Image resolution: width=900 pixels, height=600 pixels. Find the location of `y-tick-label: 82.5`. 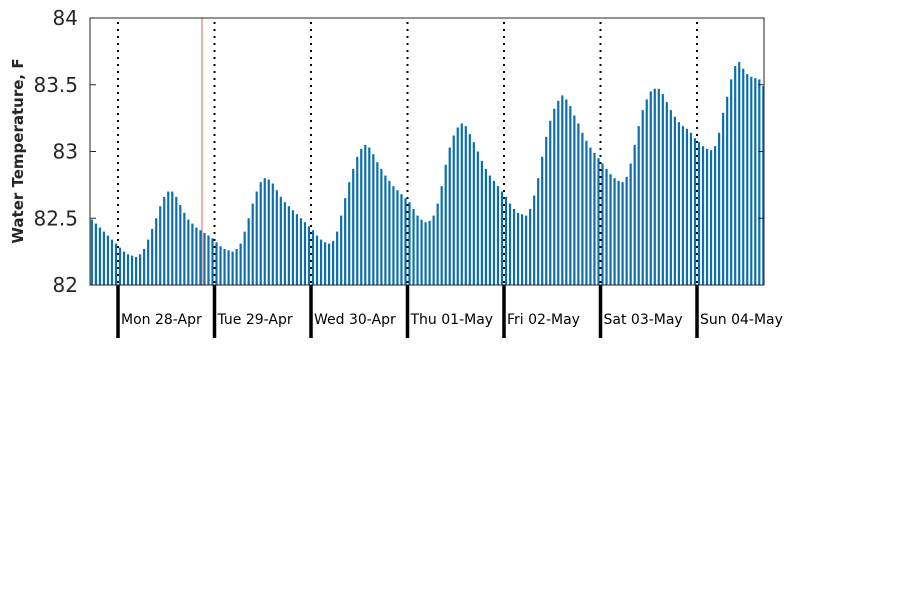

y-tick-label: 82.5 is located at coordinates (55, 218).